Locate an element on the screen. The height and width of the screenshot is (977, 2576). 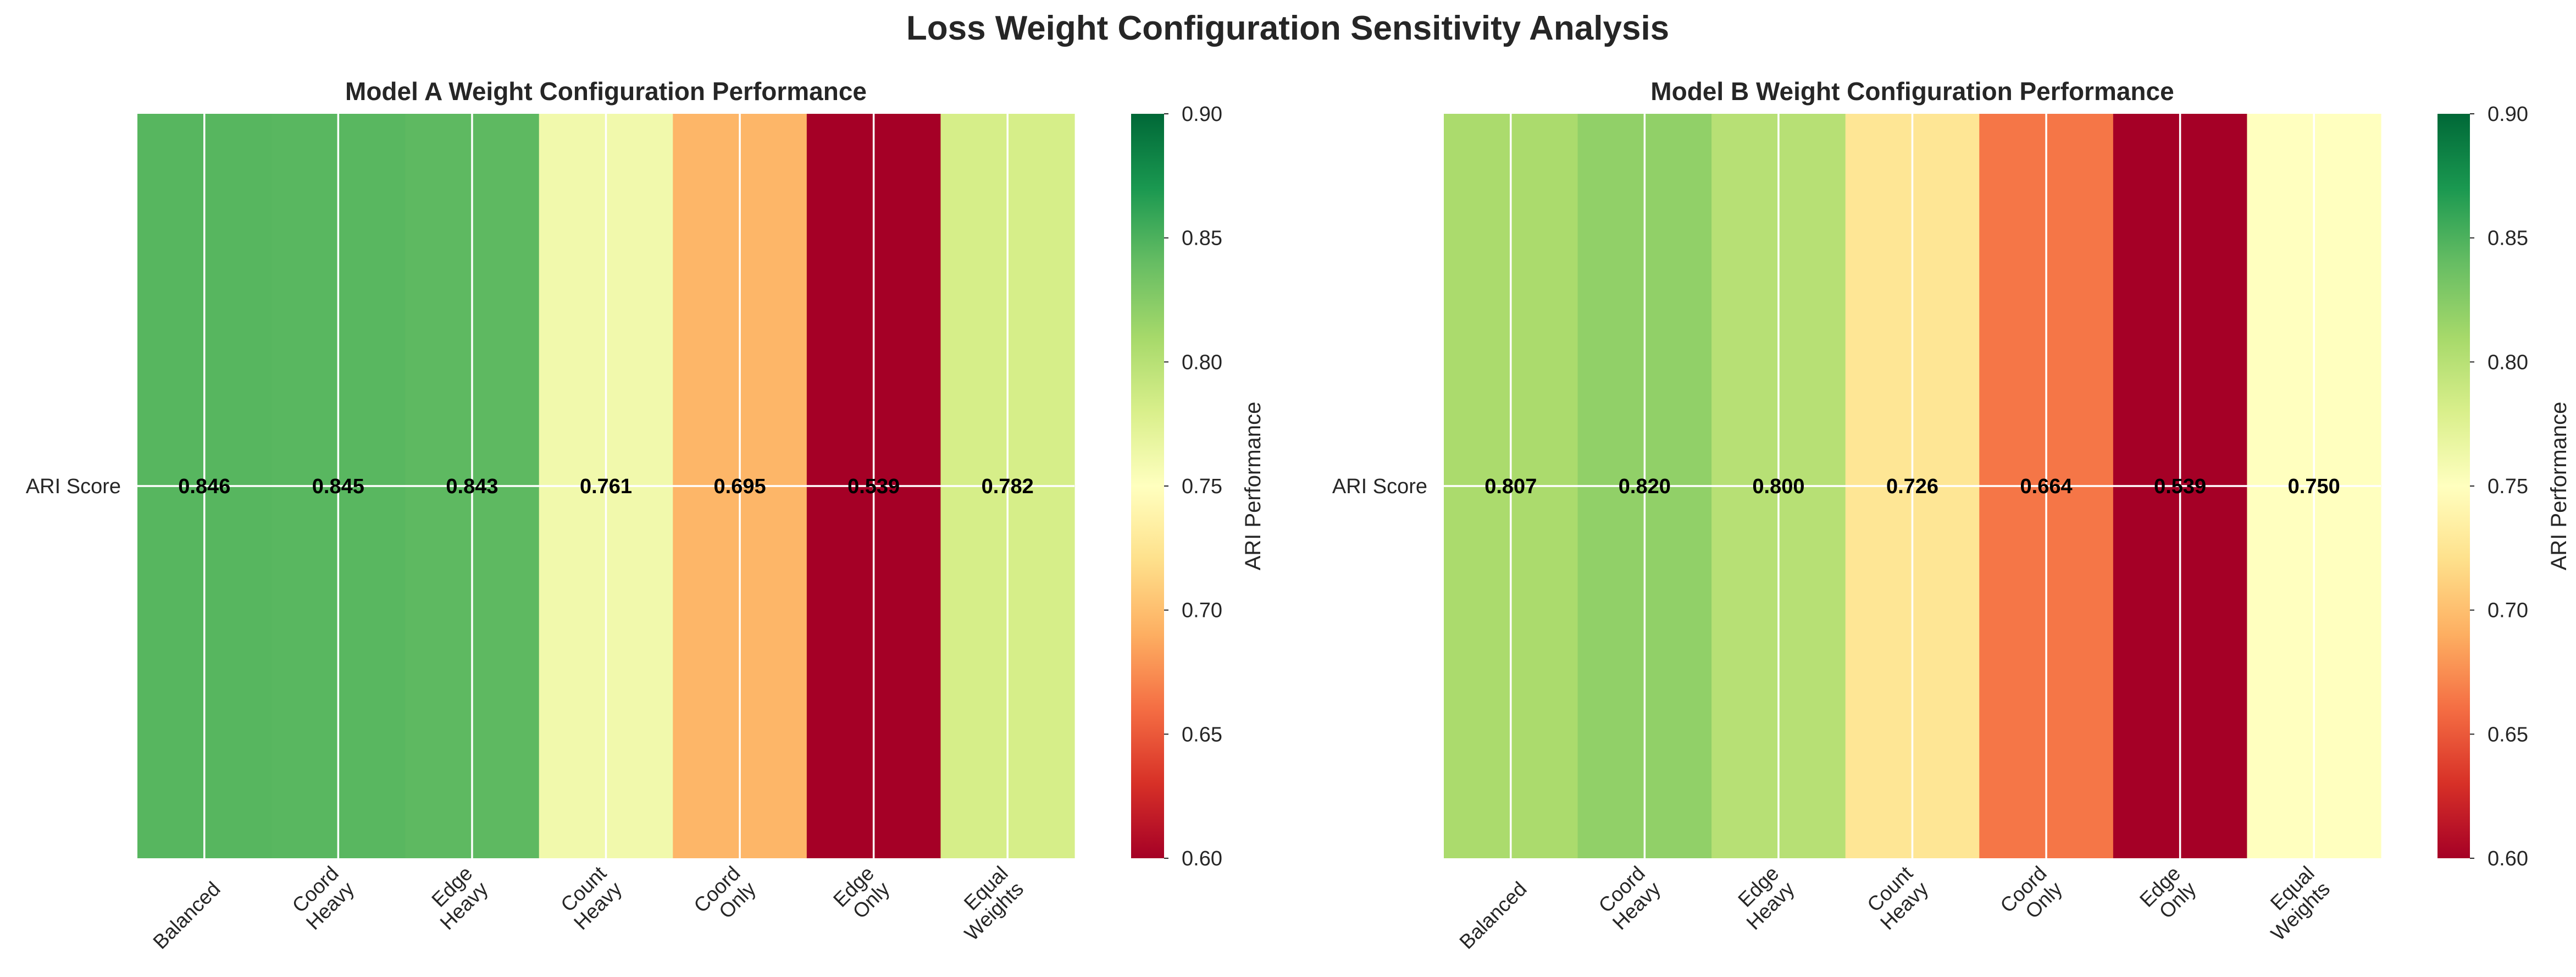
data-label: 0.820 is located at coordinates (1645, 486).